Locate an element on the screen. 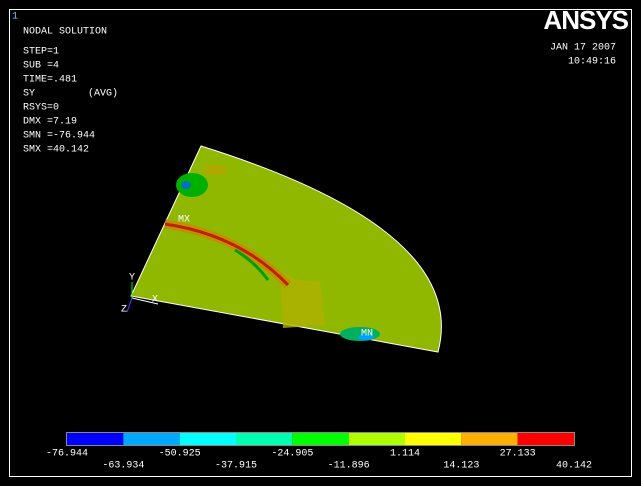  legend-label: -37.915 is located at coordinates (236, 466).